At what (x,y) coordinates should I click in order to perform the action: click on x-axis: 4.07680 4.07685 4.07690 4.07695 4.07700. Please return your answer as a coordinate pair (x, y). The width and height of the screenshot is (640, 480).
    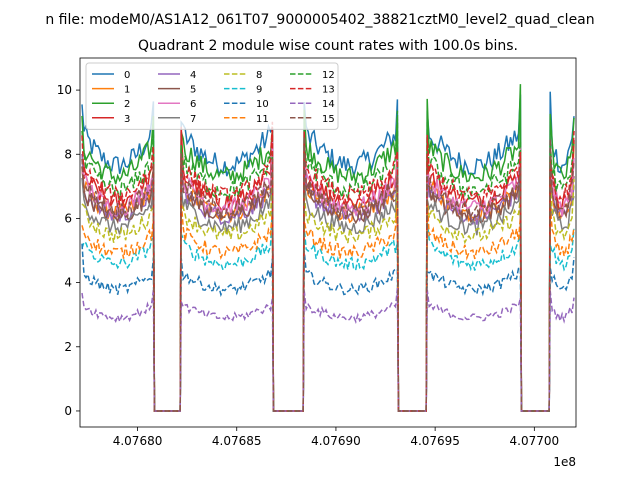
    Looking at the image, I should click on (336, 437).